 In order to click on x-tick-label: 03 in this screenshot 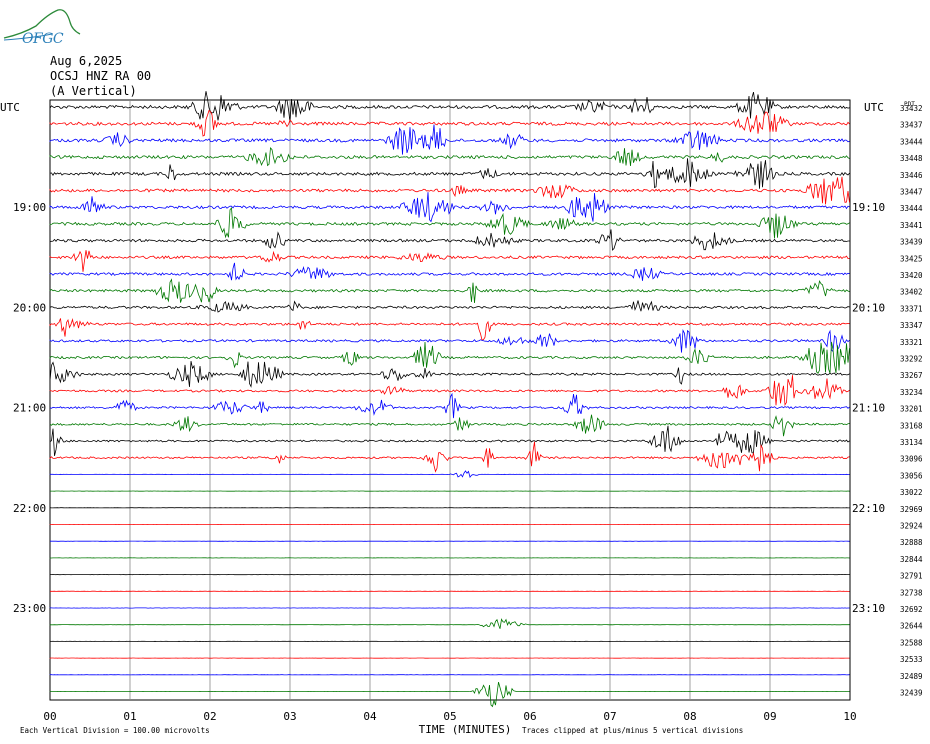, I will do `click(289, 716)`.